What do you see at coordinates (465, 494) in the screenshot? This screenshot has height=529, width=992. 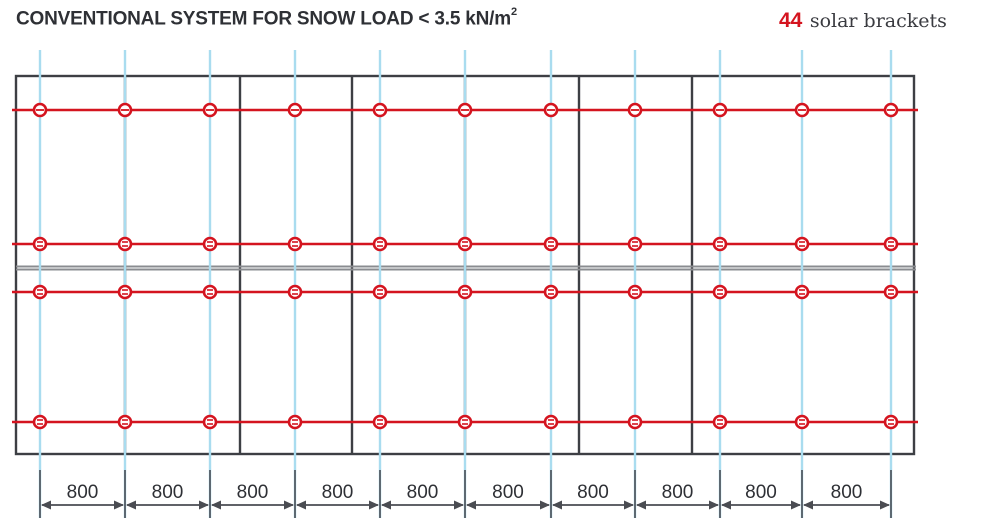 I see `dimension-group: 800 800 800 800 800 800 800 800 800 800` at bounding box center [465, 494].